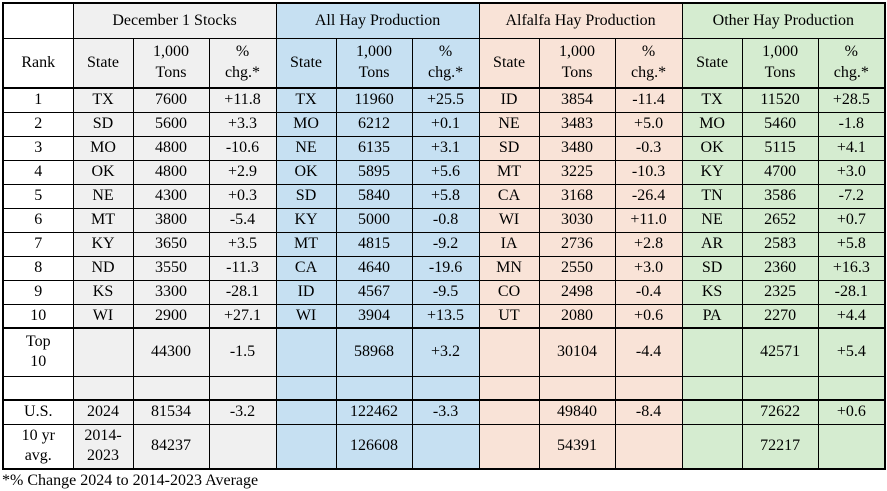 This screenshot has height=491, width=887. I want to click on pct-chg-cell: -7.2, so click(851, 196).